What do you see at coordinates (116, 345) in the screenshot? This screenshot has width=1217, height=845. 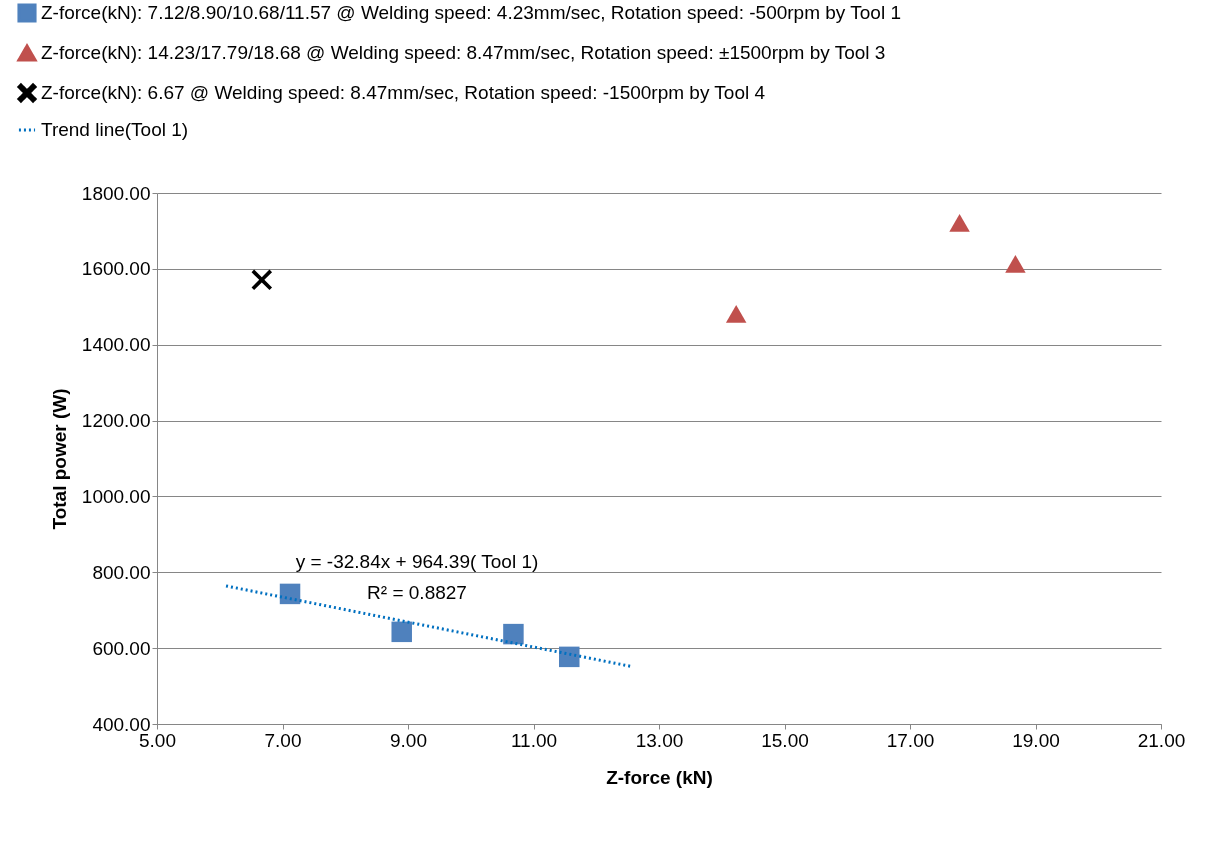 I see `y-tick-label: 1400.00` at bounding box center [116, 345].